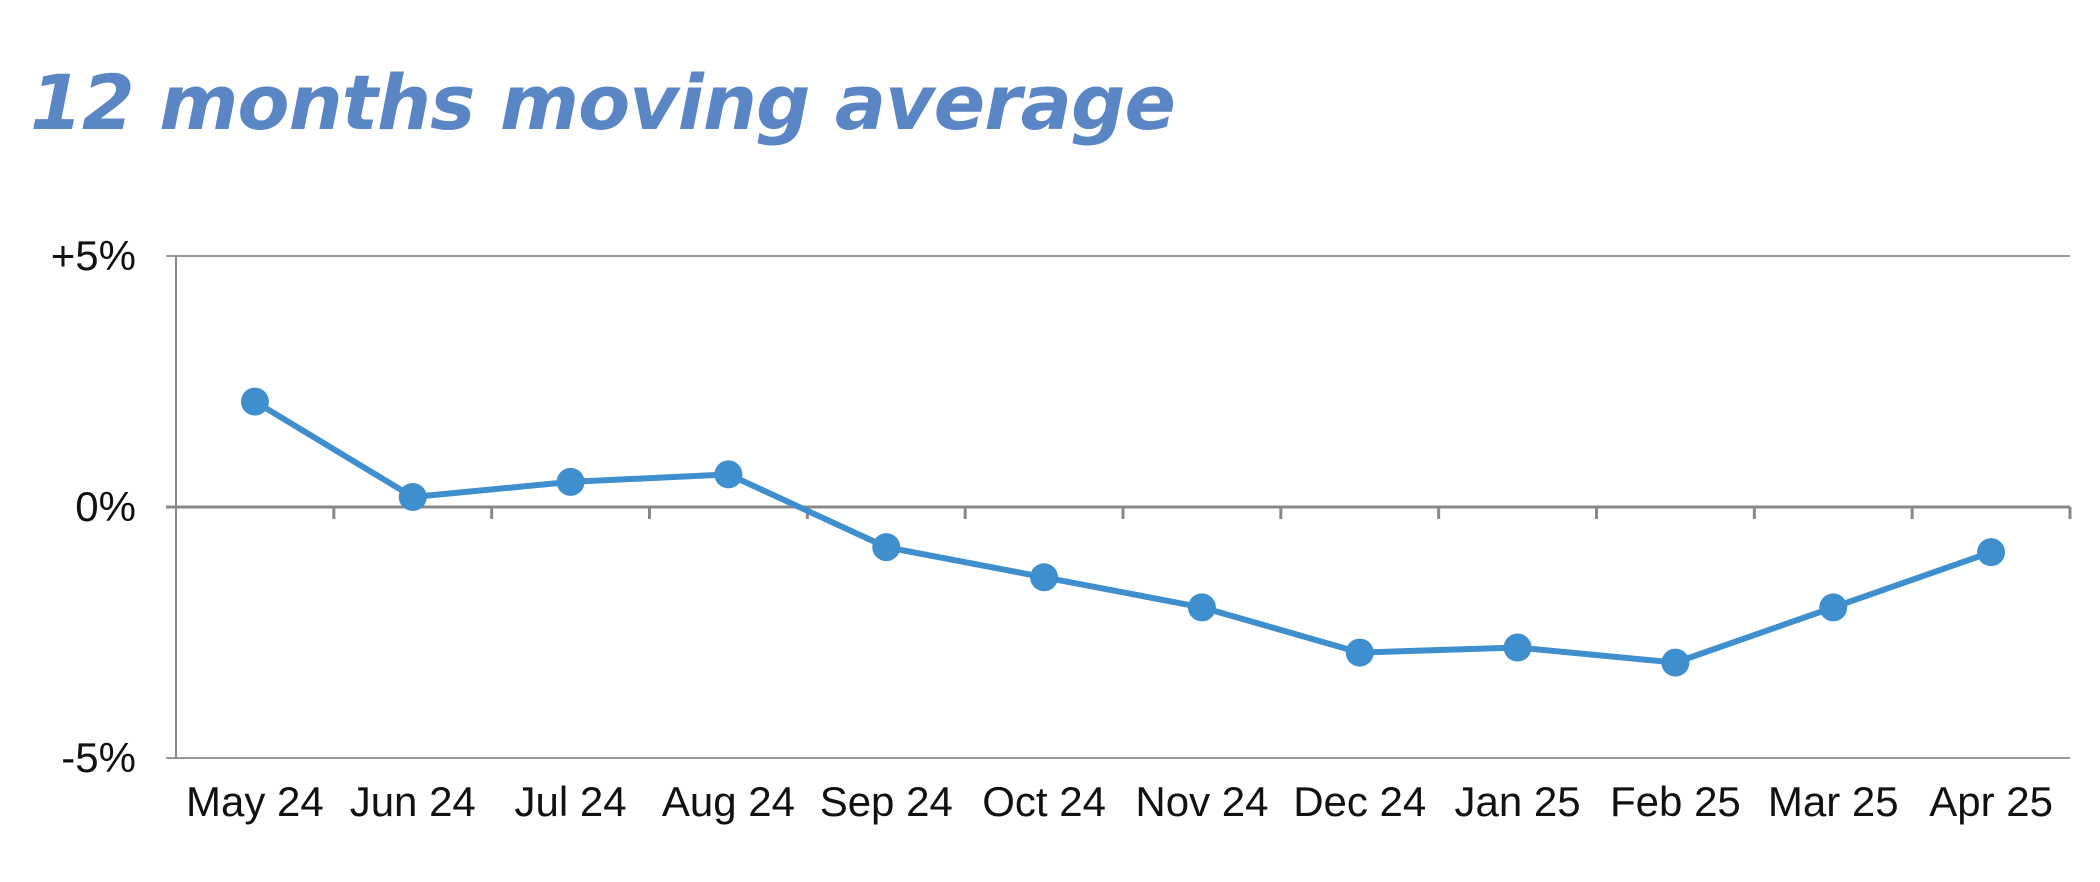  I want to click on x-tick-label: Aug 24, so click(728, 801).